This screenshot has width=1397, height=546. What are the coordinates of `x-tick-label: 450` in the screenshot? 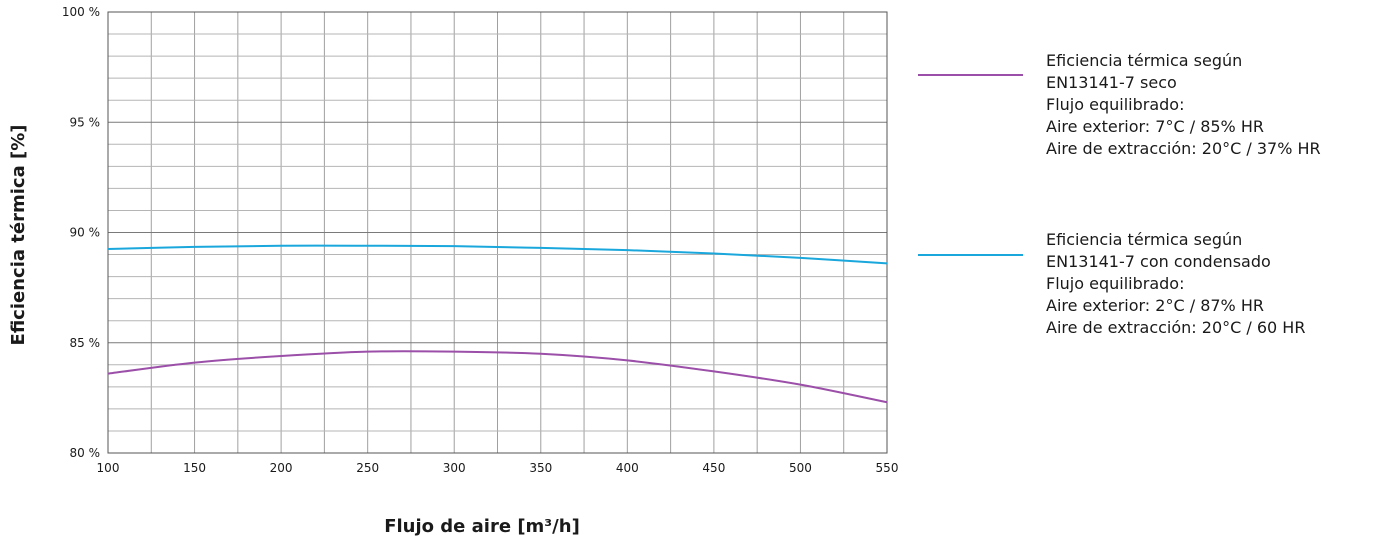 It's located at (713, 468).